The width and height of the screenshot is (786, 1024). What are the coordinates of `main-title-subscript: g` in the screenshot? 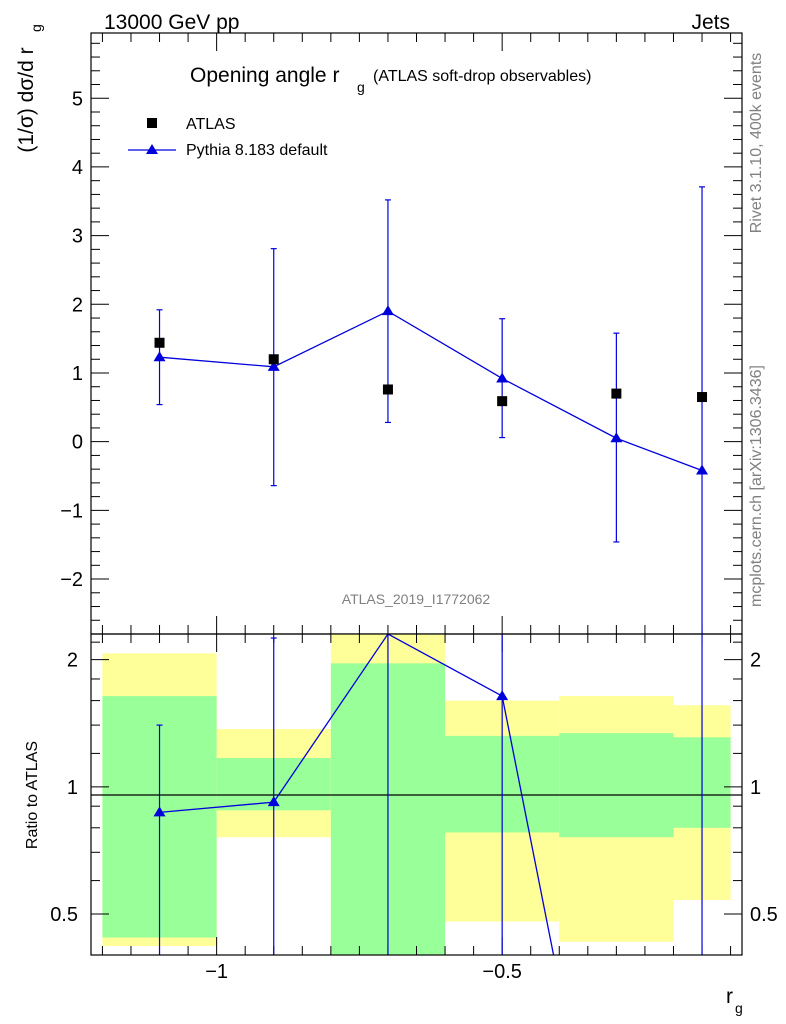 It's located at (361, 87).